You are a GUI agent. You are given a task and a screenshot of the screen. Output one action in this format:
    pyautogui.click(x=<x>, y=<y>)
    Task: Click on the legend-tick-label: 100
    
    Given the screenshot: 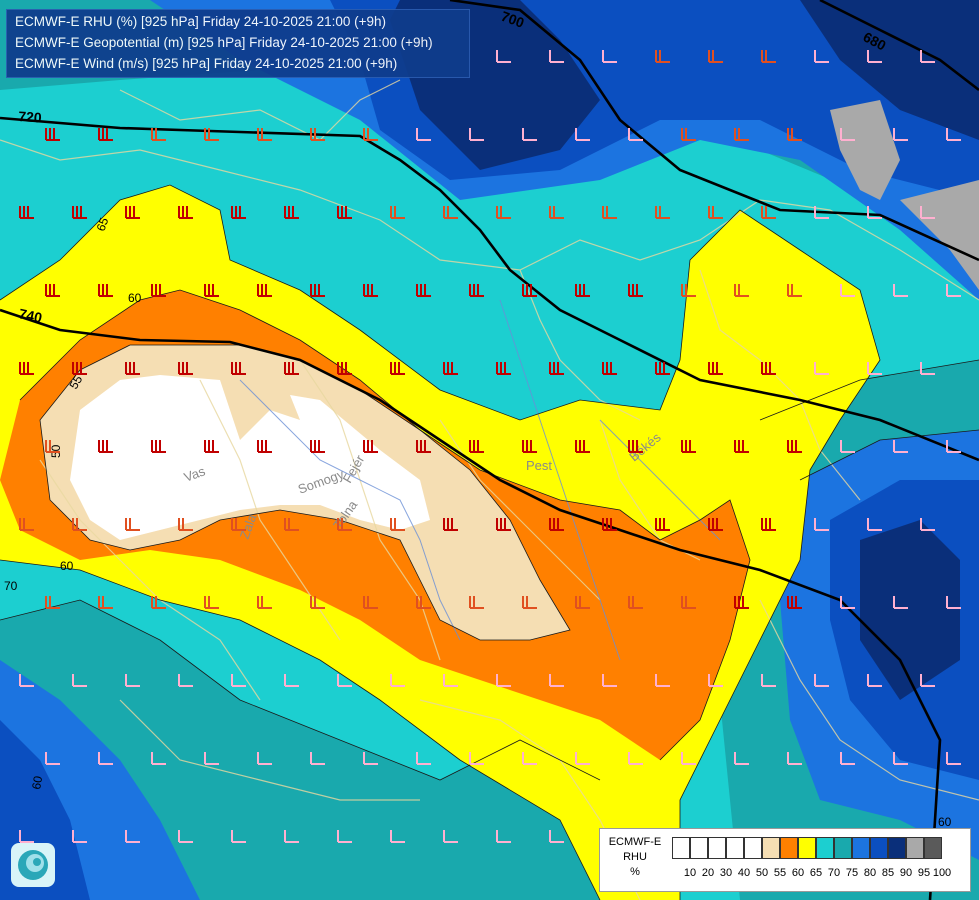 What is the action you would take?
    pyautogui.click(x=942, y=873)
    